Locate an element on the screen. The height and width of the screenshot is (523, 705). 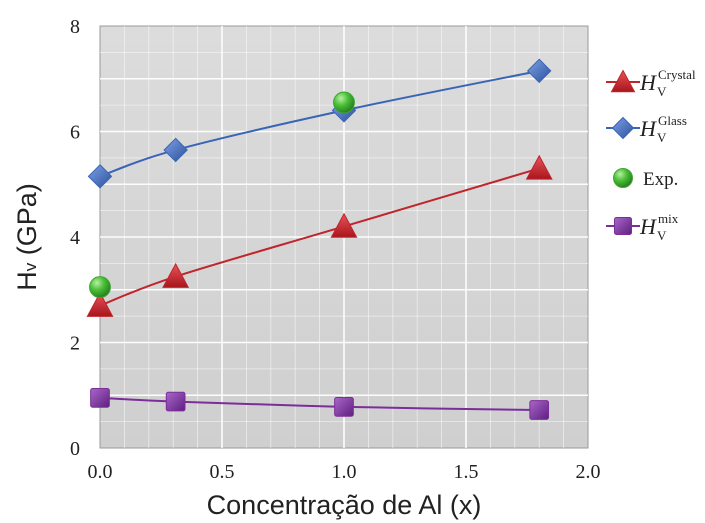
x-tick-label: 0.5 is located at coordinates (222, 472).